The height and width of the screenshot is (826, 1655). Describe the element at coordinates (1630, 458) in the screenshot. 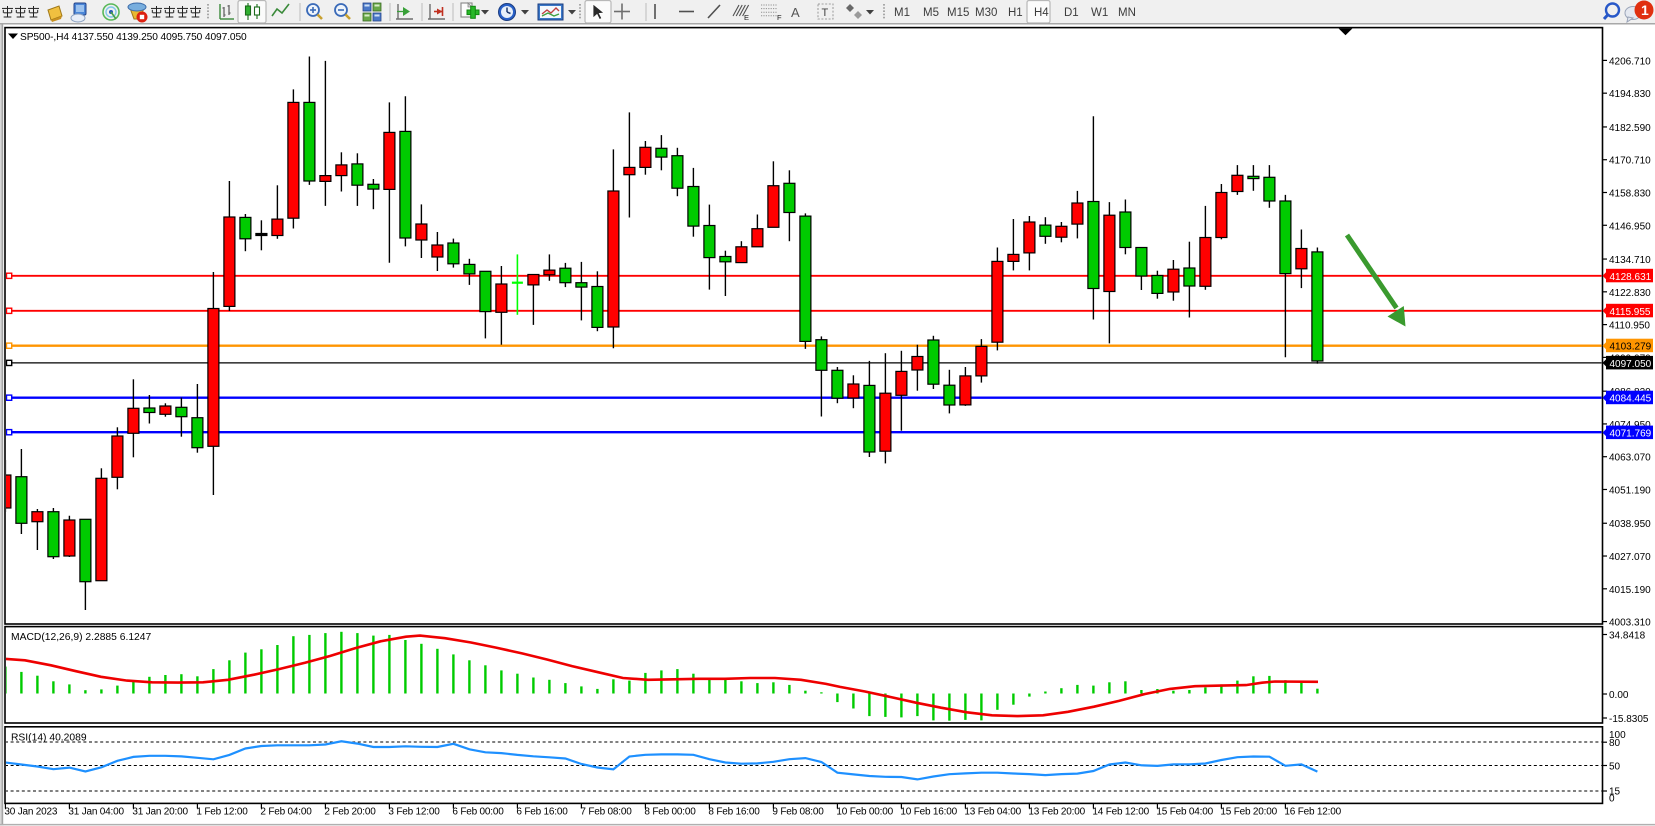

I see `svg-text: 4063.070` at that location.